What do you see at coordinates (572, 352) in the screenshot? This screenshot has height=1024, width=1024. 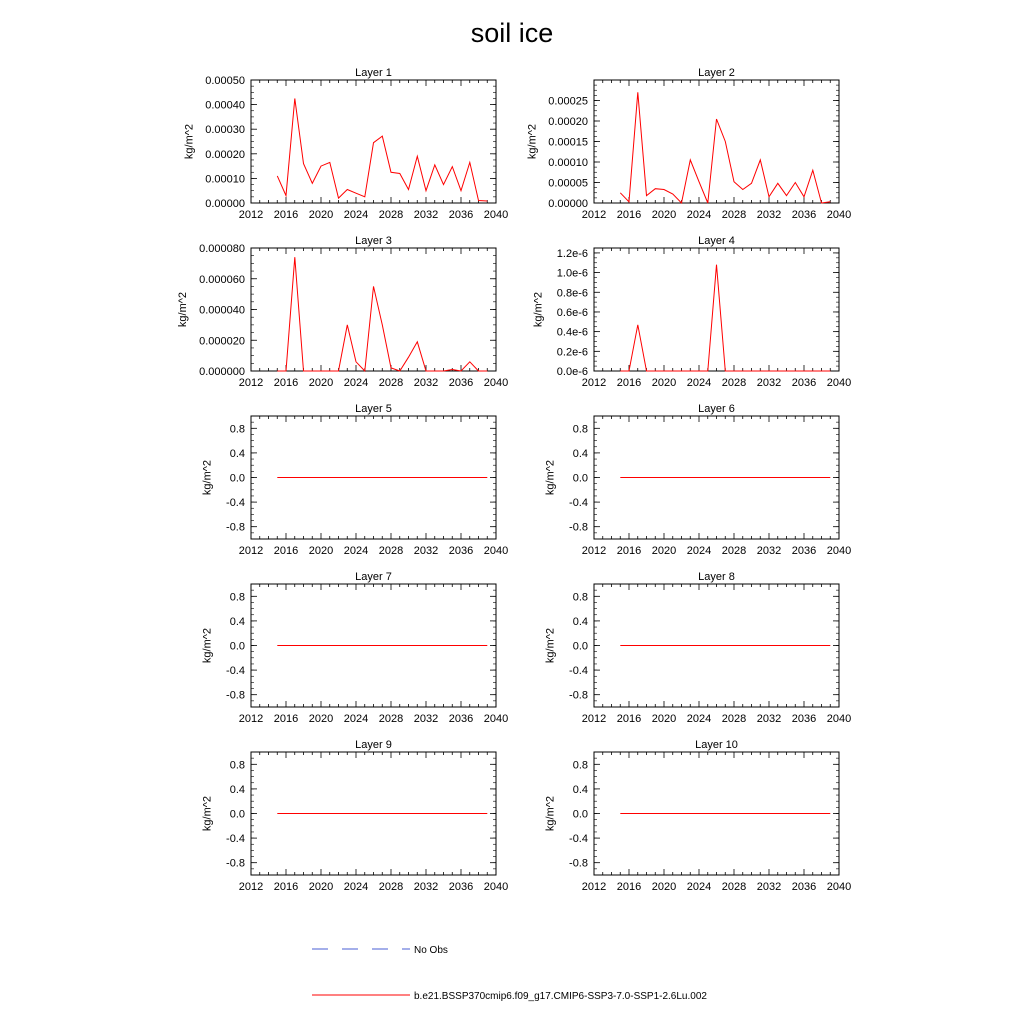 I see `y-tick-label: 0.2e-6` at bounding box center [572, 352].